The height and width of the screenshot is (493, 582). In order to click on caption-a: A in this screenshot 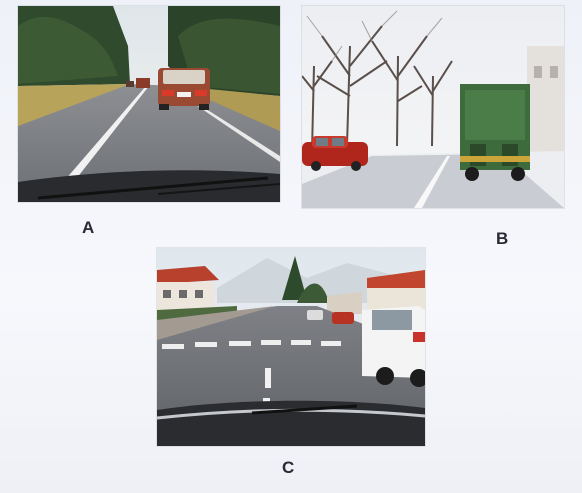, I will do `click(88, 227)`.